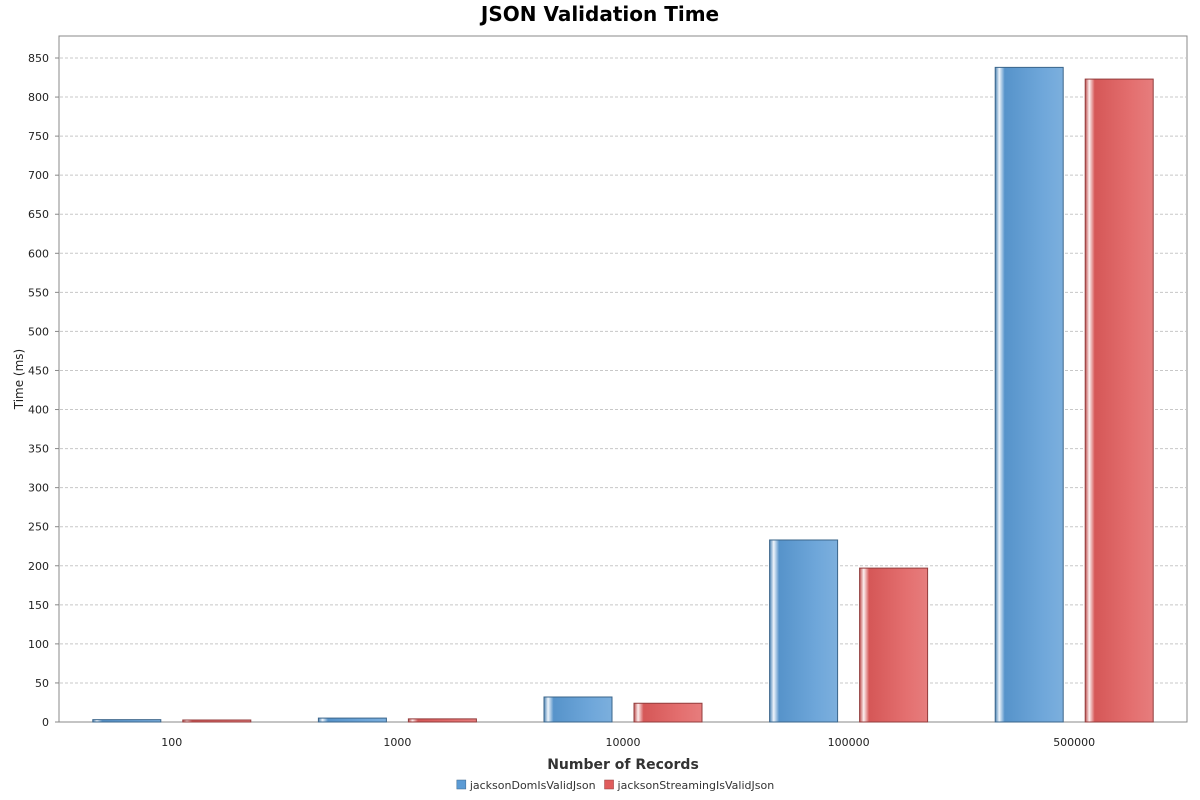 This screenshot has width=1200, height=800. Describe the element at coordinates (38, 331) in the screenshot. I see `y-tick-label: 500` at that location.